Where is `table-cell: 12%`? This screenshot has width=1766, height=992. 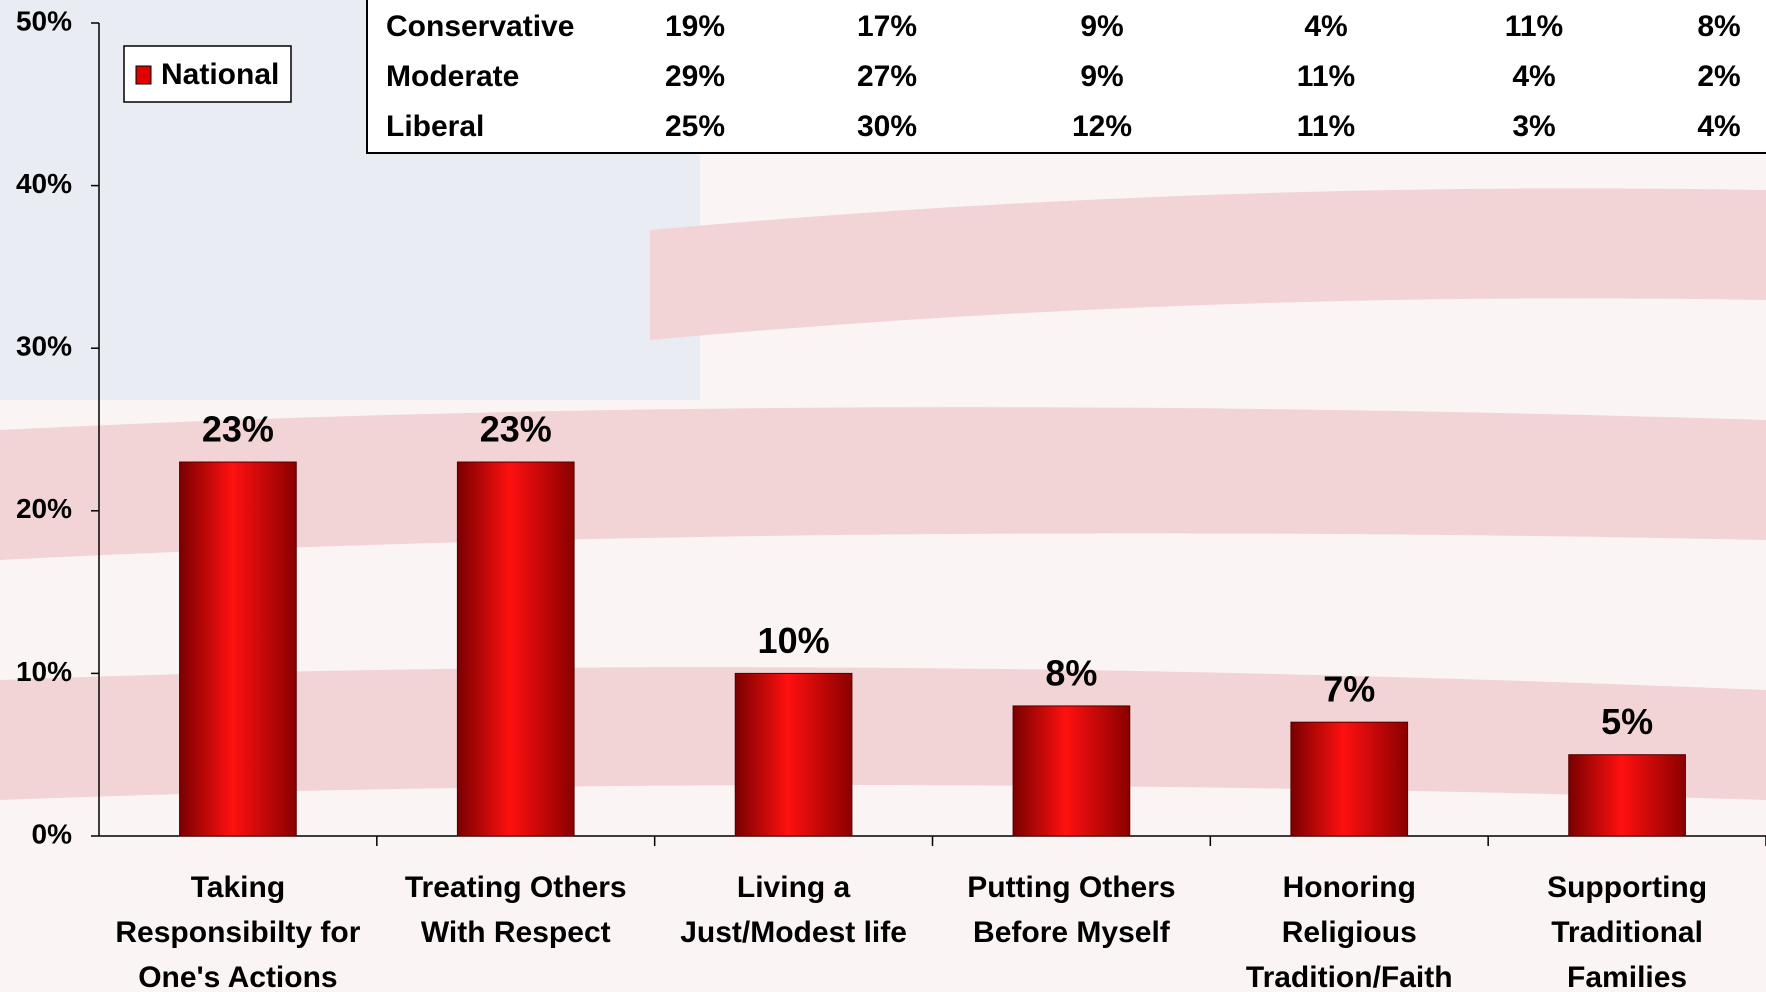 table-cell: 12% is located at coordinates (1102, 126).